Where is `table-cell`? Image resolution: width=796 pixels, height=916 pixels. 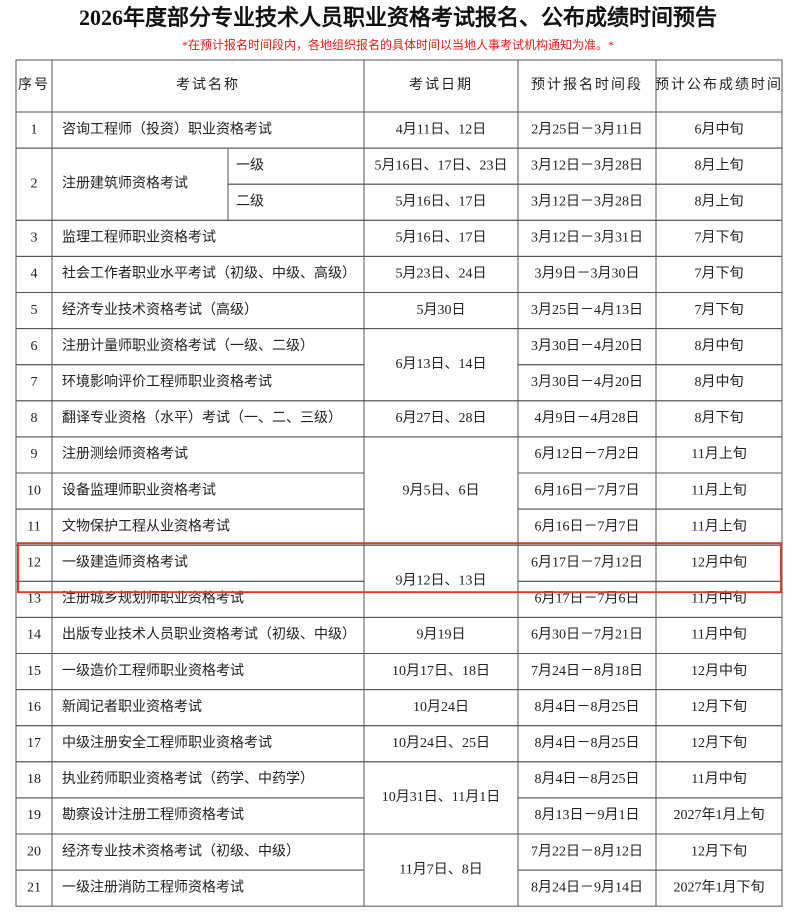 table-cell is located at coordinates (441, 870).